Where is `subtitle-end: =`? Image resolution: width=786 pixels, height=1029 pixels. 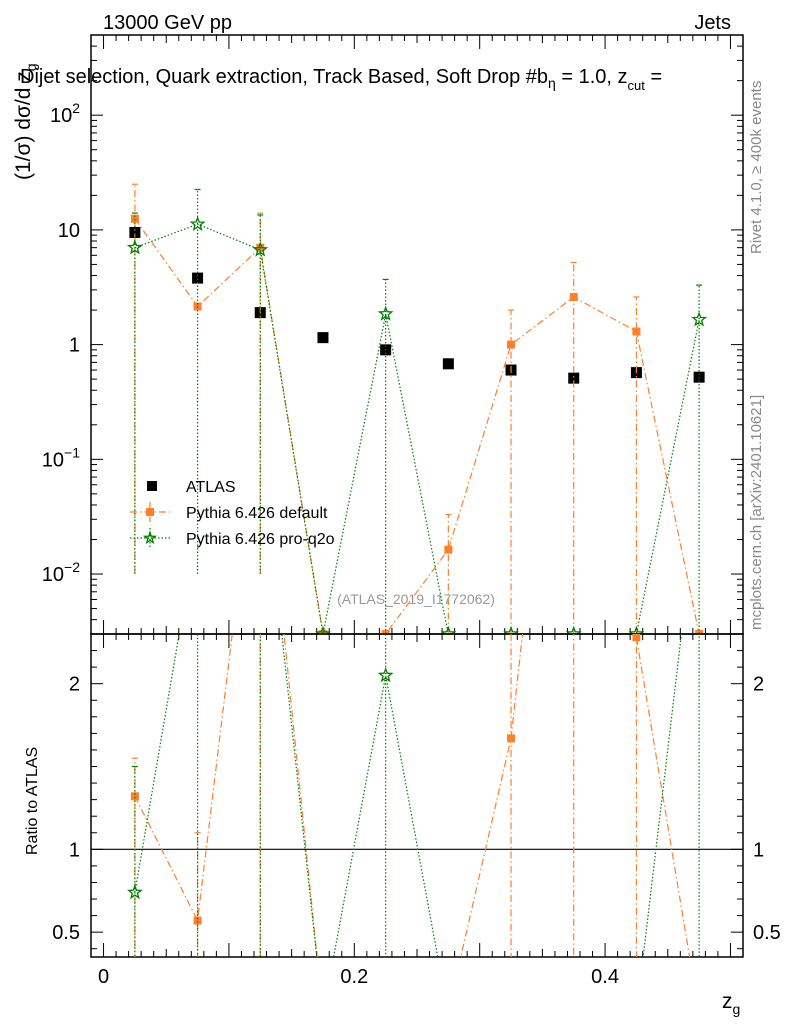
subtitle-end: = is located at coordinates (653, 77).